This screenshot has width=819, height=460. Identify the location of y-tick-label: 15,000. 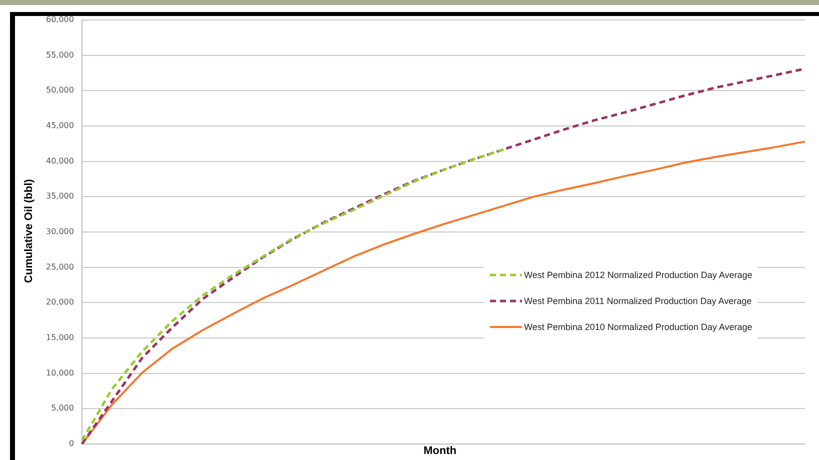
(60, 337).